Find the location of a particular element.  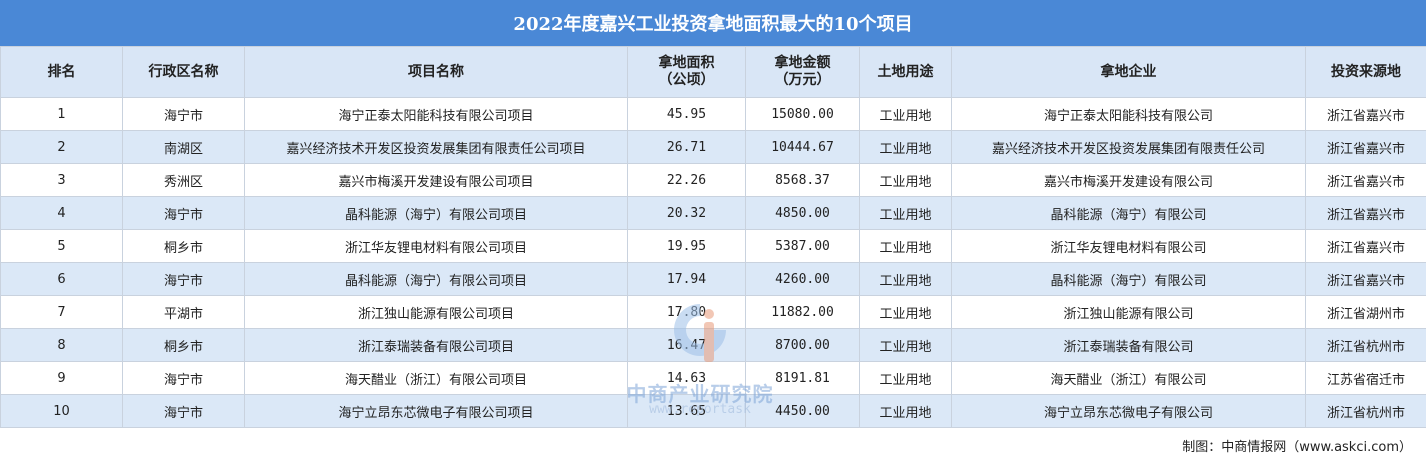

cell-amount: 8700.00 is located at coordinates (802, 345).